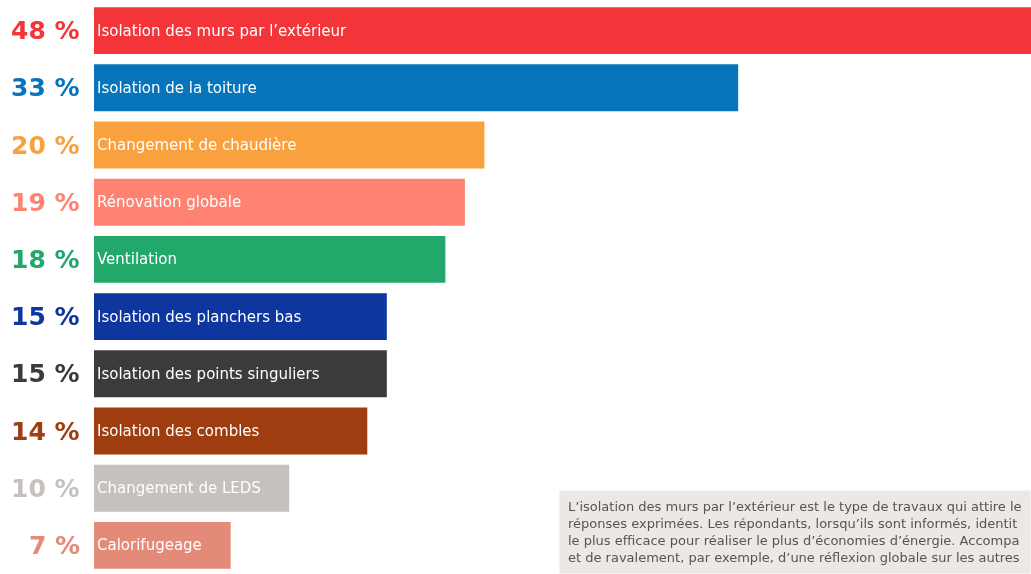  What do you see at coordinates (45, 202) in the screenshot?
I see `data-label: 19 %` at bounding box center [45, 202].